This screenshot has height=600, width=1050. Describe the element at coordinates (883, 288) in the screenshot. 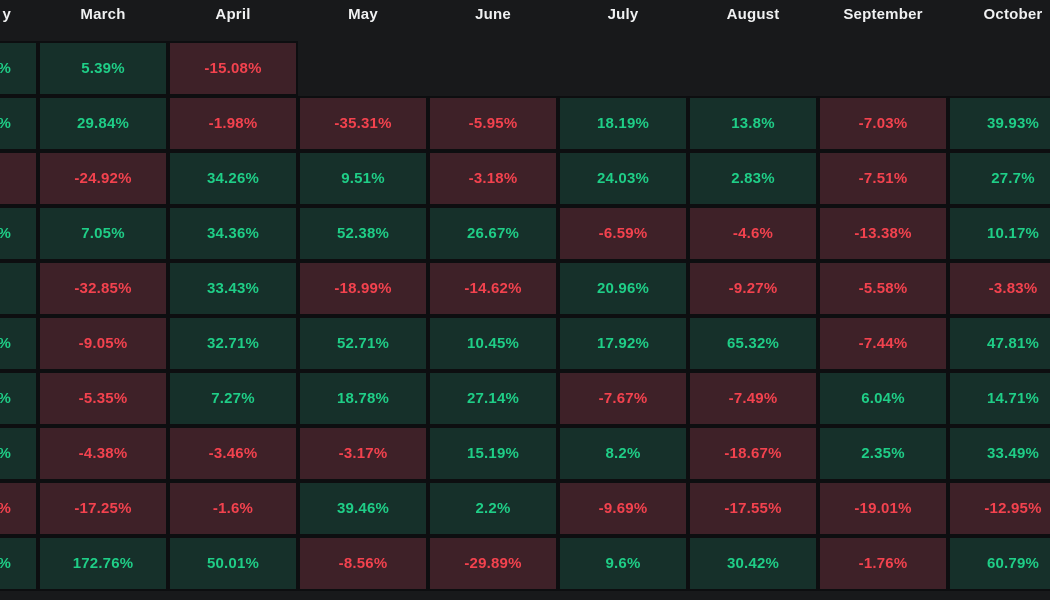

I see `table-cell: -5.58%` at that location.